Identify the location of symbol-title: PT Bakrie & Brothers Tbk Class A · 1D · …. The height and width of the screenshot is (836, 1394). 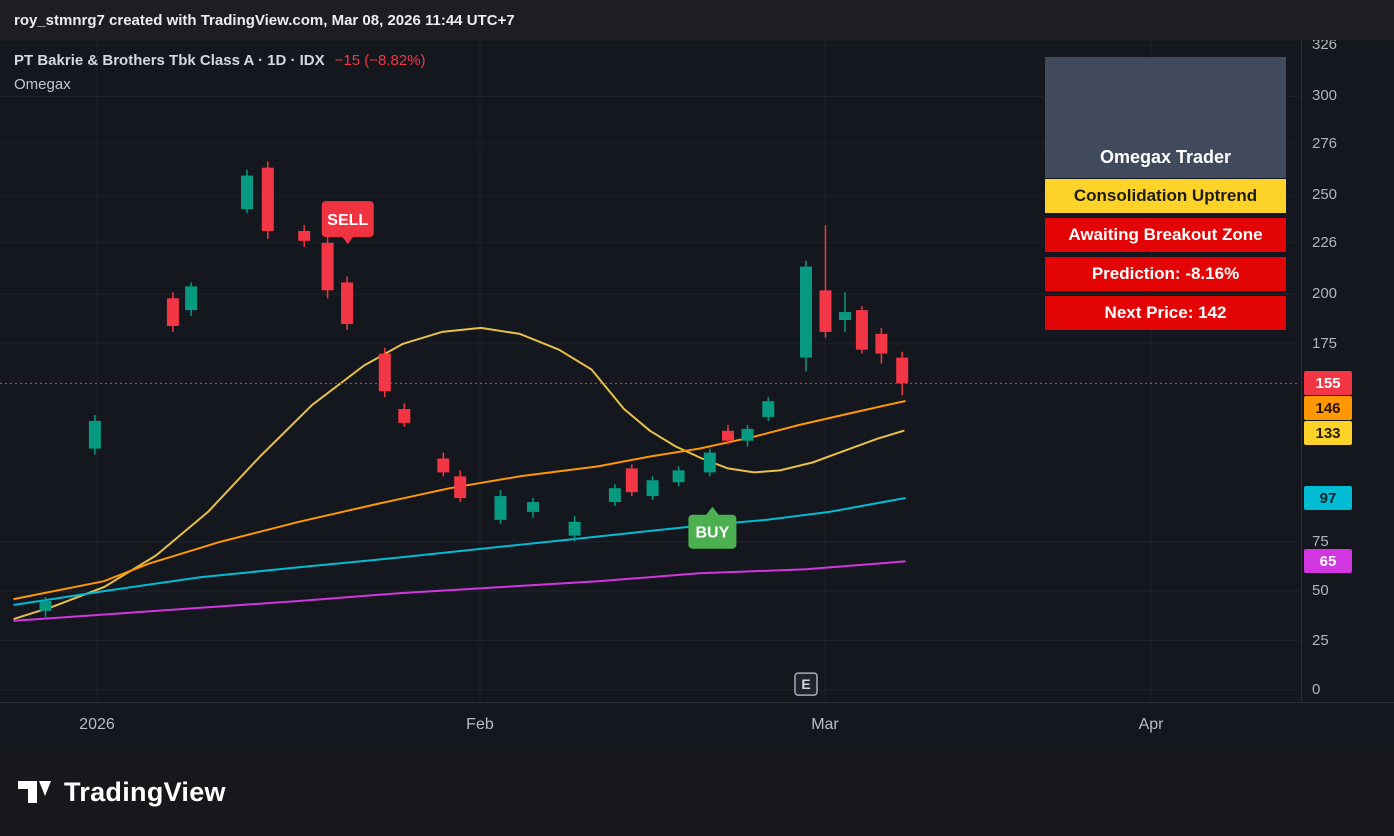
(169, 60).